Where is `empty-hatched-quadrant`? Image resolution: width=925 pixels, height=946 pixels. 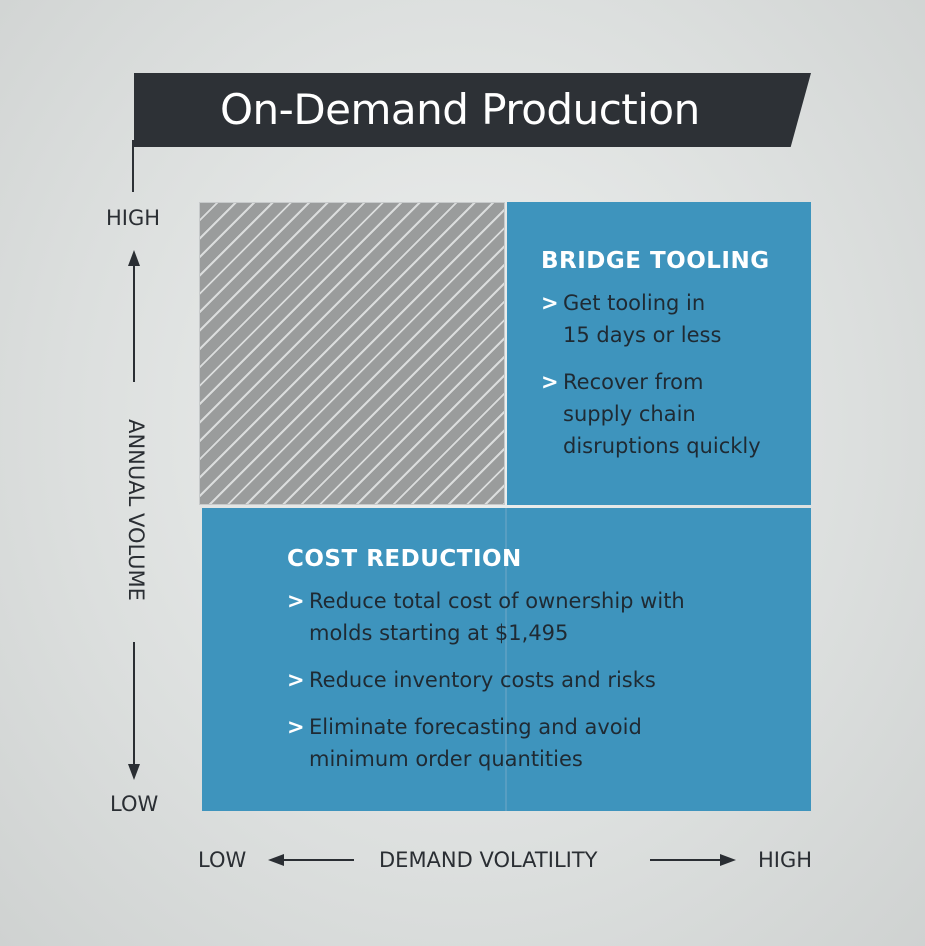
empty-hatched-quadrant is located at coordinates (352, 353).